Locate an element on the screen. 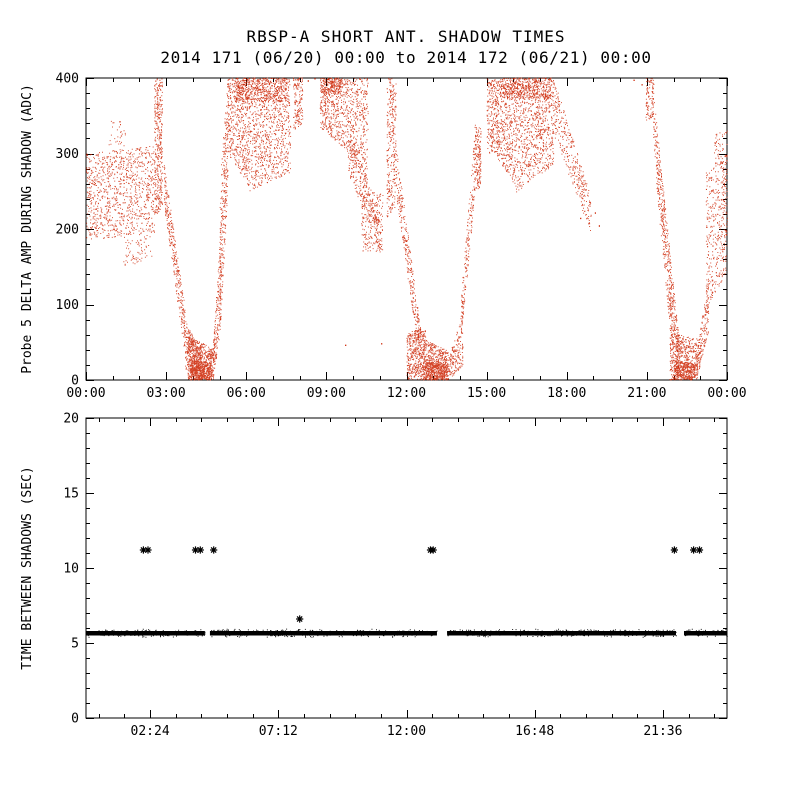 Image resolution: width=800 pixels, height=800 pixels. y-tick-label: 5 is located at coordinates (75, 644).